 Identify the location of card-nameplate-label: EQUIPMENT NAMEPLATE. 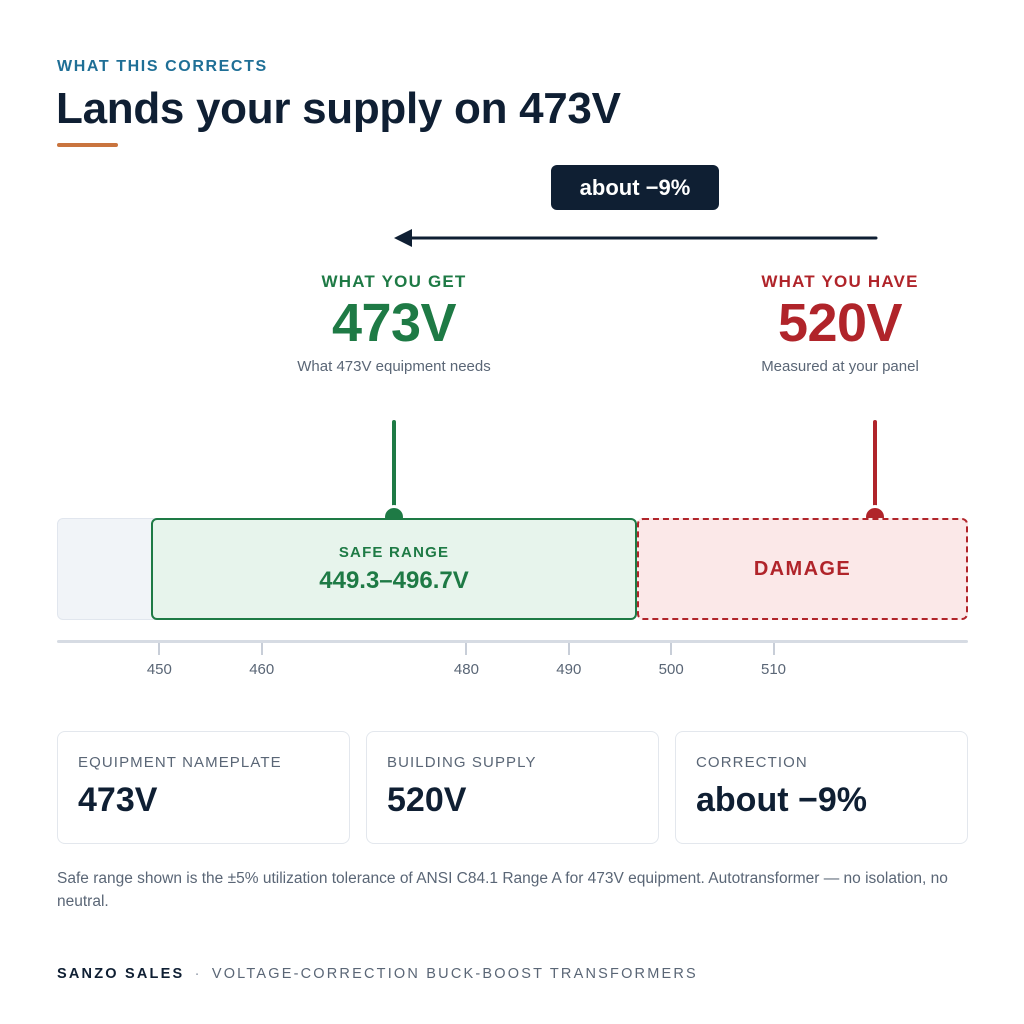
(180, 762).